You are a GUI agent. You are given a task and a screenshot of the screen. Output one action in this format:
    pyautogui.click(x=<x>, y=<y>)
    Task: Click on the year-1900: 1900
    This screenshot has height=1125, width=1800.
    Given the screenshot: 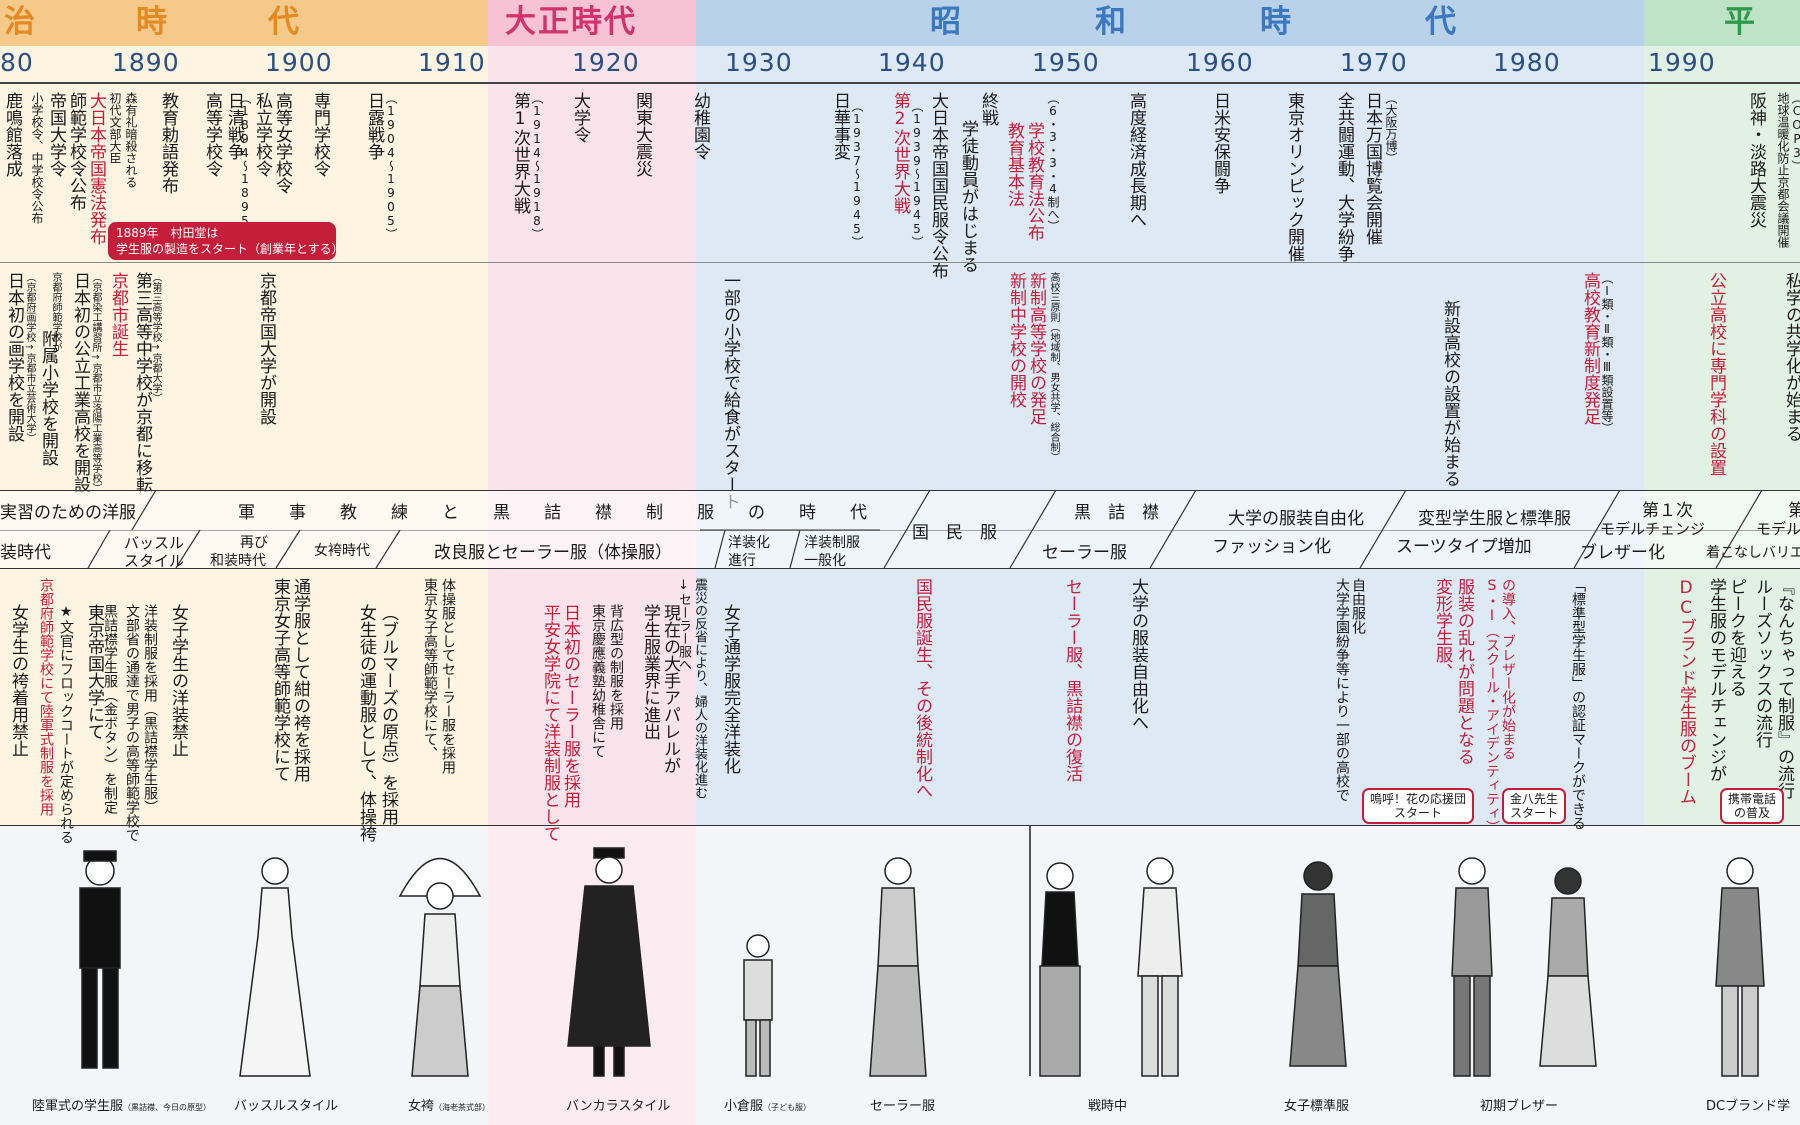 What is the action you would take?
    pyautogui.click(x=299, y=62)
    